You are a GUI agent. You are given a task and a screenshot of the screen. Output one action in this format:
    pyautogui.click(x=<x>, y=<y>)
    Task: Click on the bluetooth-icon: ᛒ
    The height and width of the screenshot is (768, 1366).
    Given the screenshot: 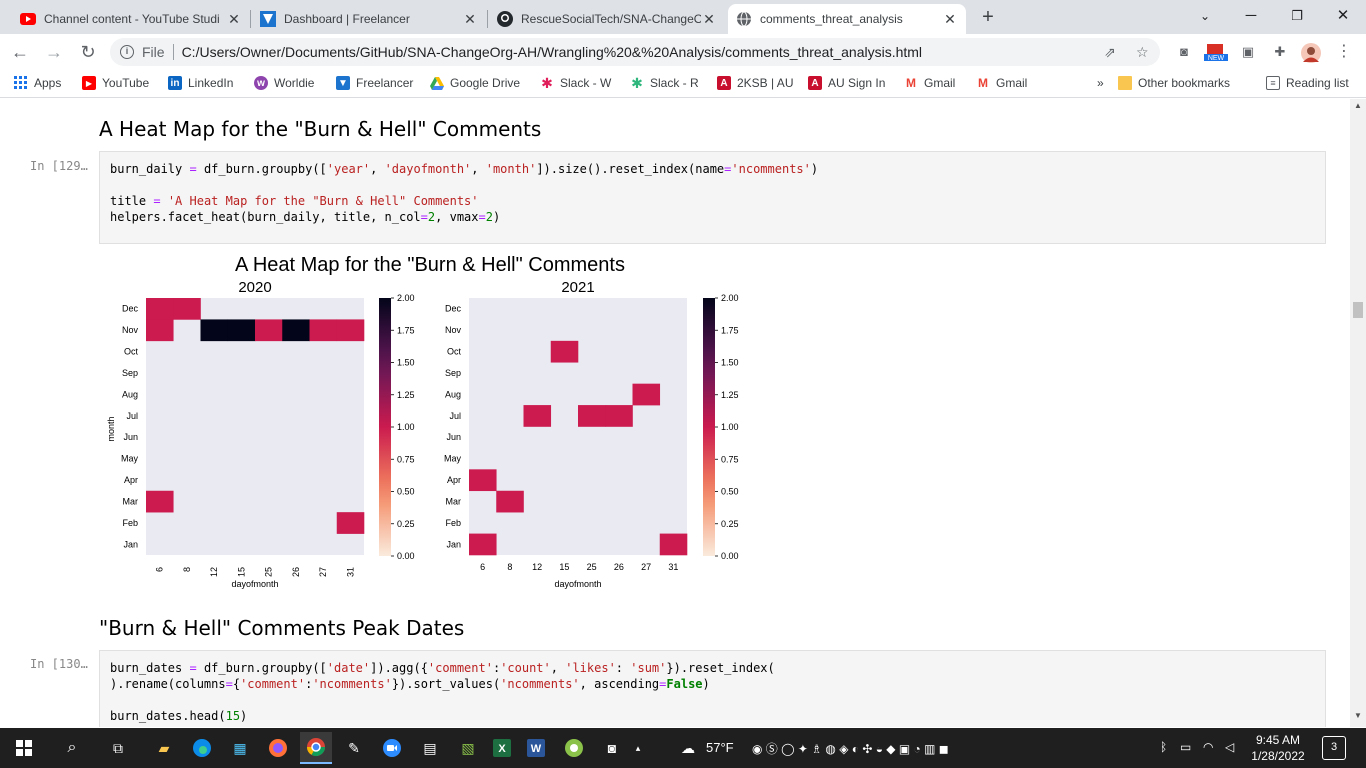 What is the action you would take?
    pyautogui.click(x=1164, y=747)
    